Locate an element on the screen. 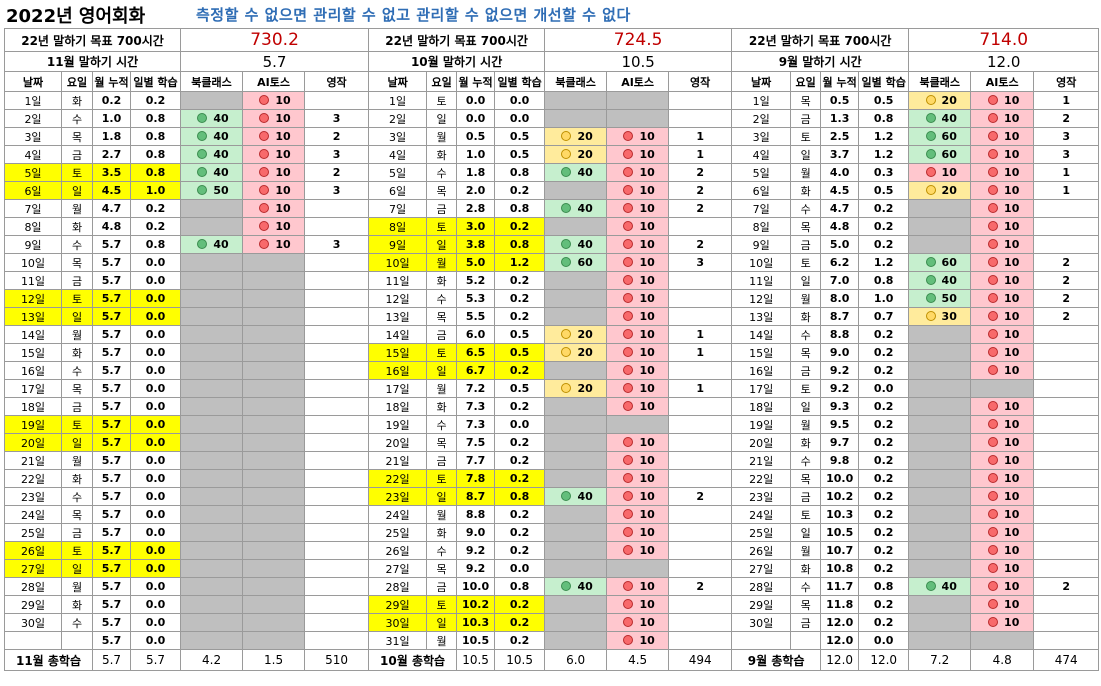 Image resolution: width=1101 pixels, height=686 pixels. total-label: 11월 총학습 is located at coordinates (48, 660).